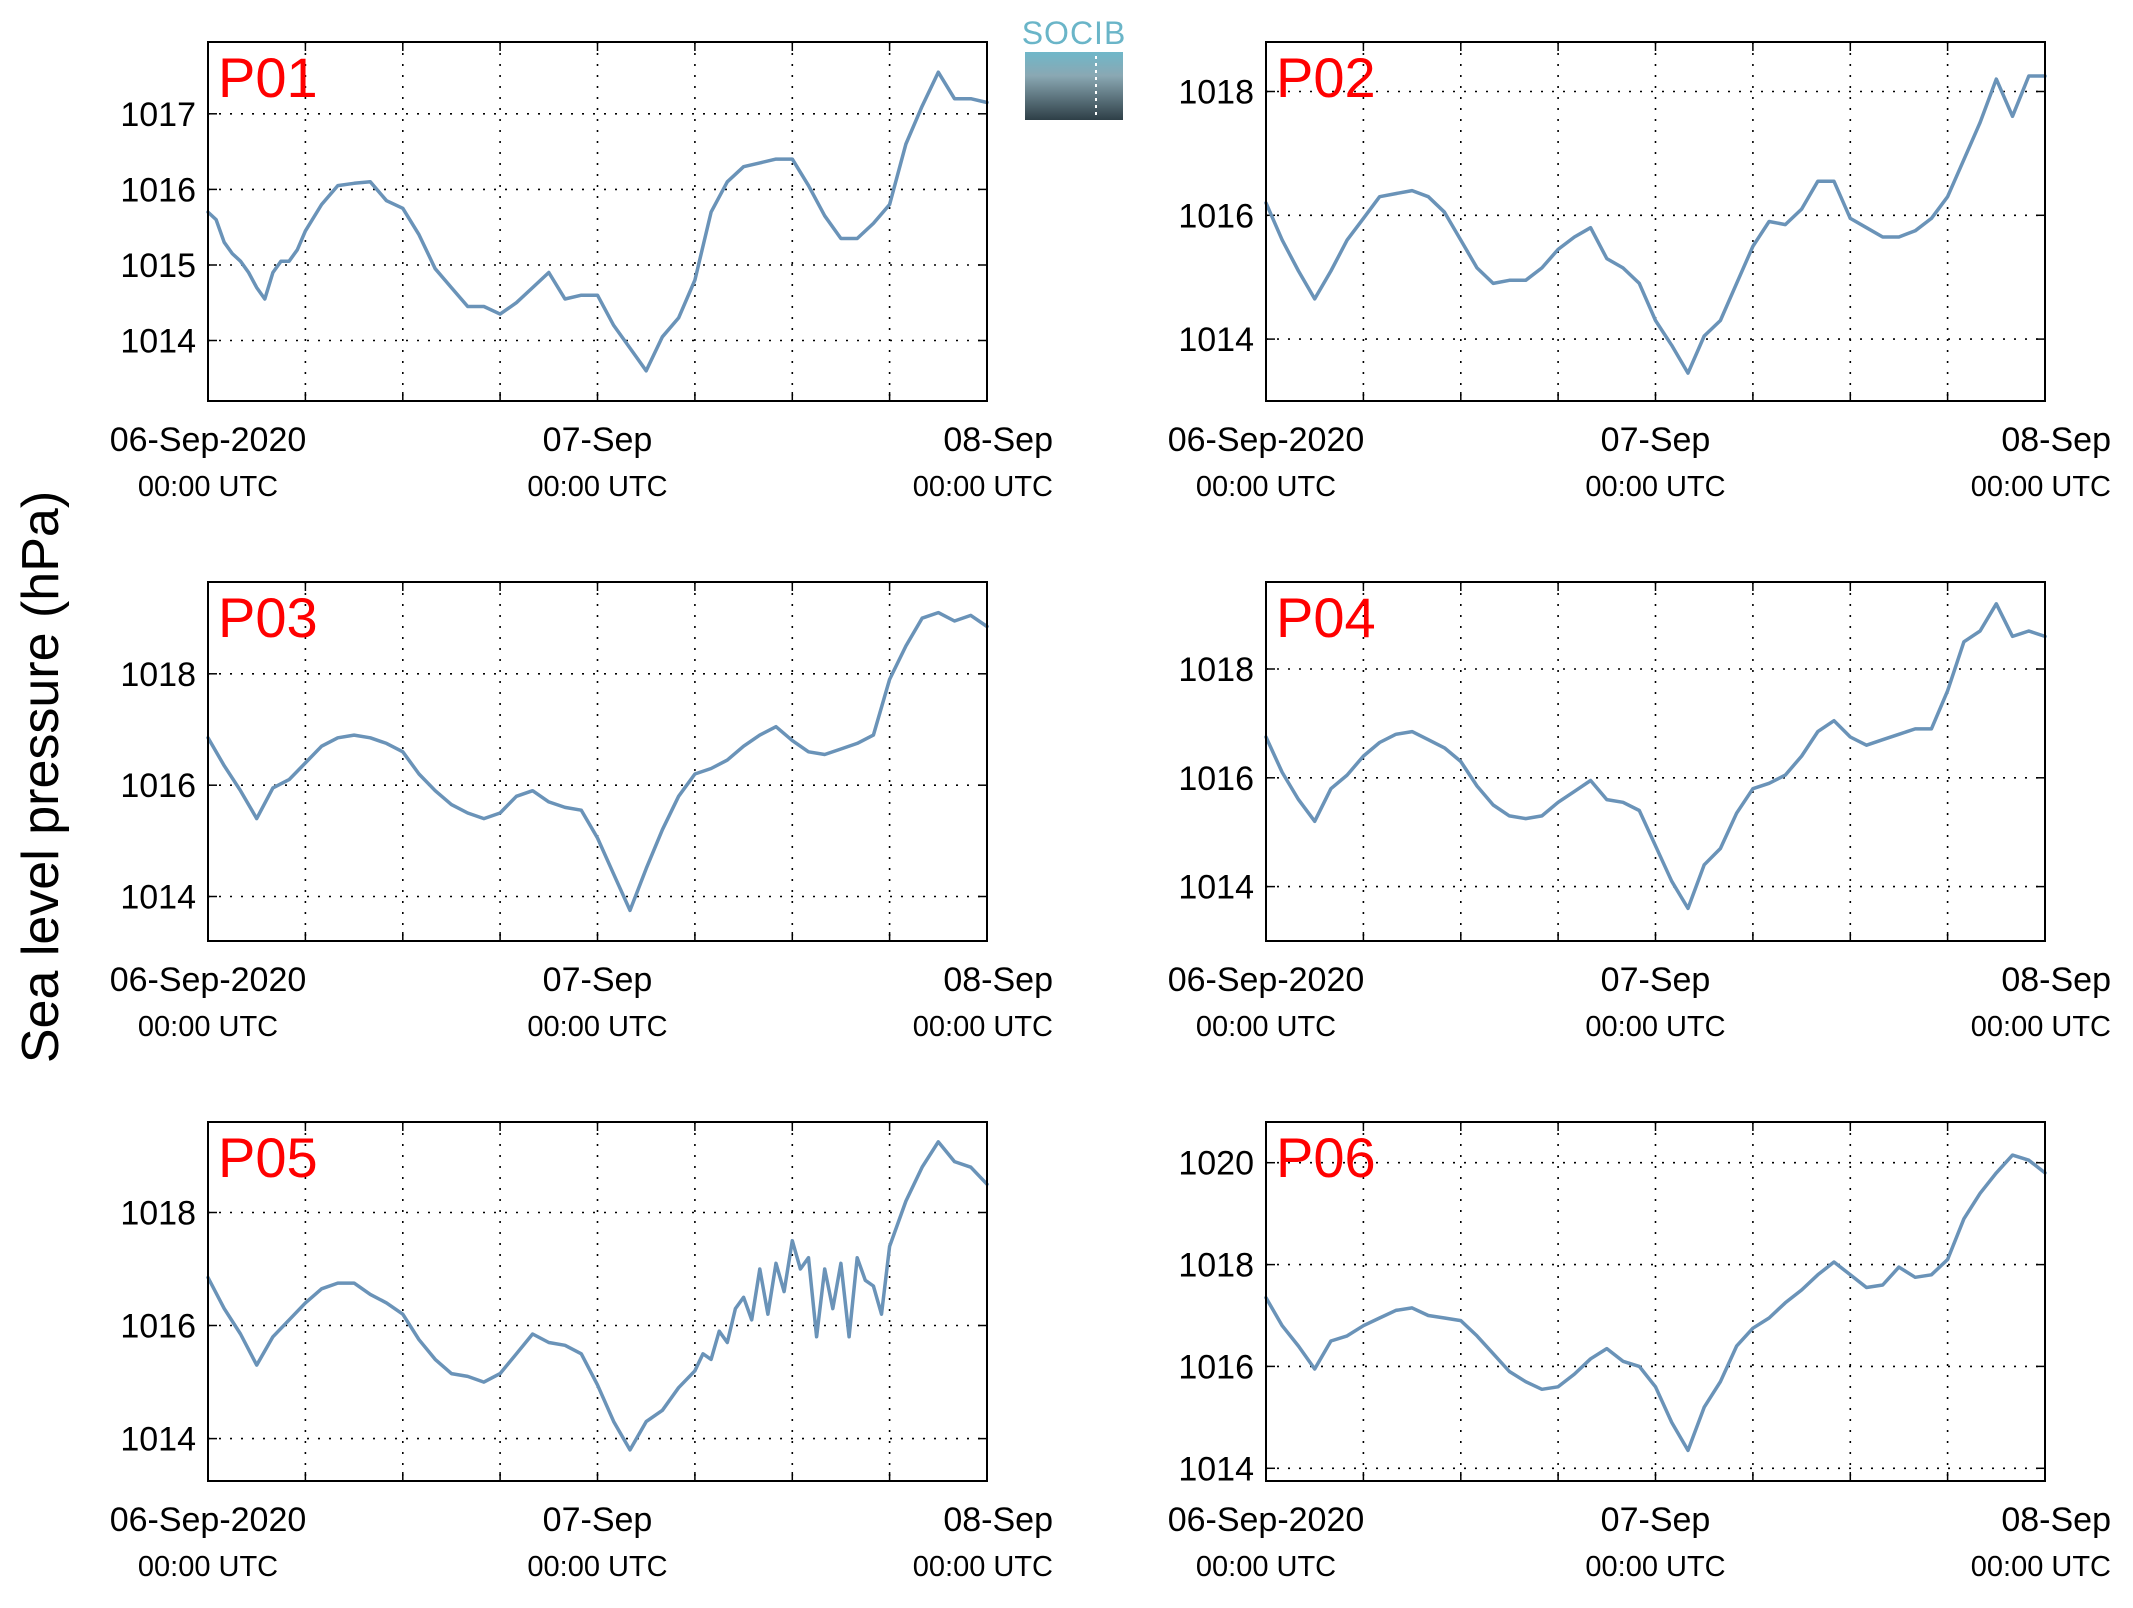 This screenshot has height=1608, width=2133. What do you see at coordinates (158, 115) in the screenshot?
I see `y-tick-label: 1017` at bounding box center [158, 115].